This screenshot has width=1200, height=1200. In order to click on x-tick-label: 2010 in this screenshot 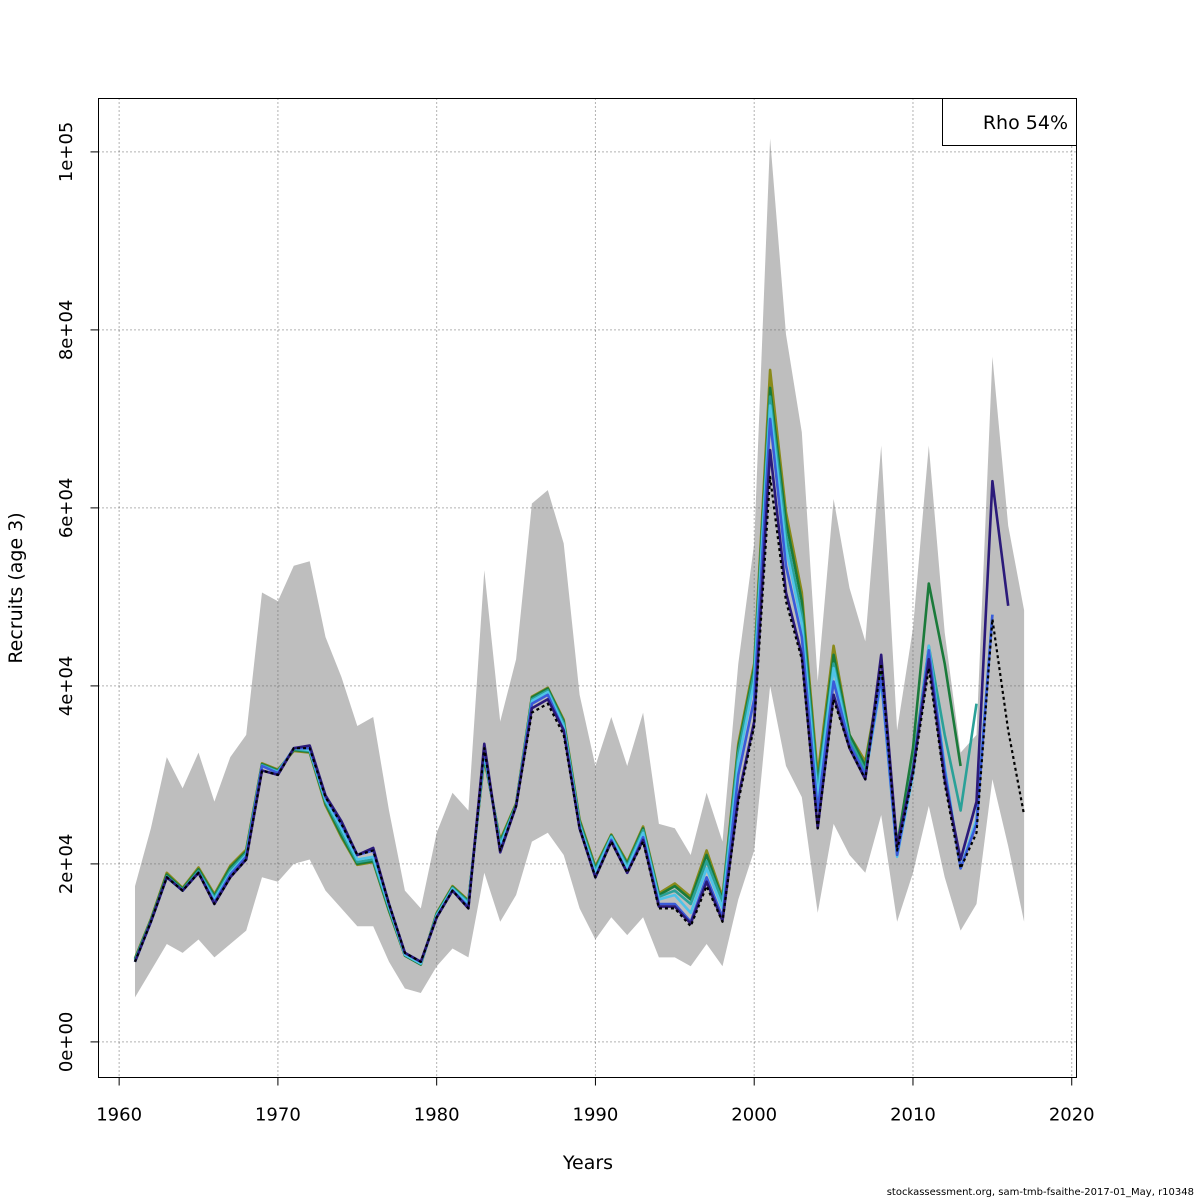, I will do `click(913, 1115)`.